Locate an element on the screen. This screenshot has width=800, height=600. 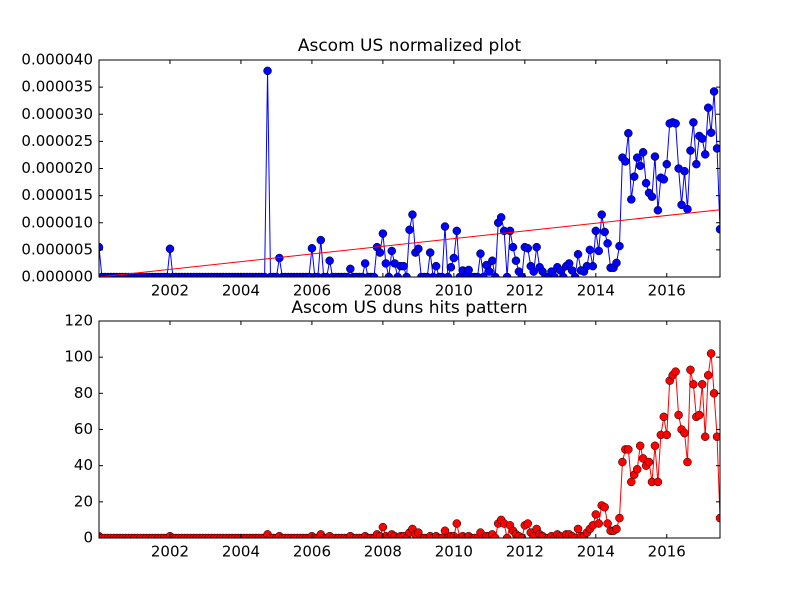
y-tick-label: 0.000025 is located at coordinates (57, 141).